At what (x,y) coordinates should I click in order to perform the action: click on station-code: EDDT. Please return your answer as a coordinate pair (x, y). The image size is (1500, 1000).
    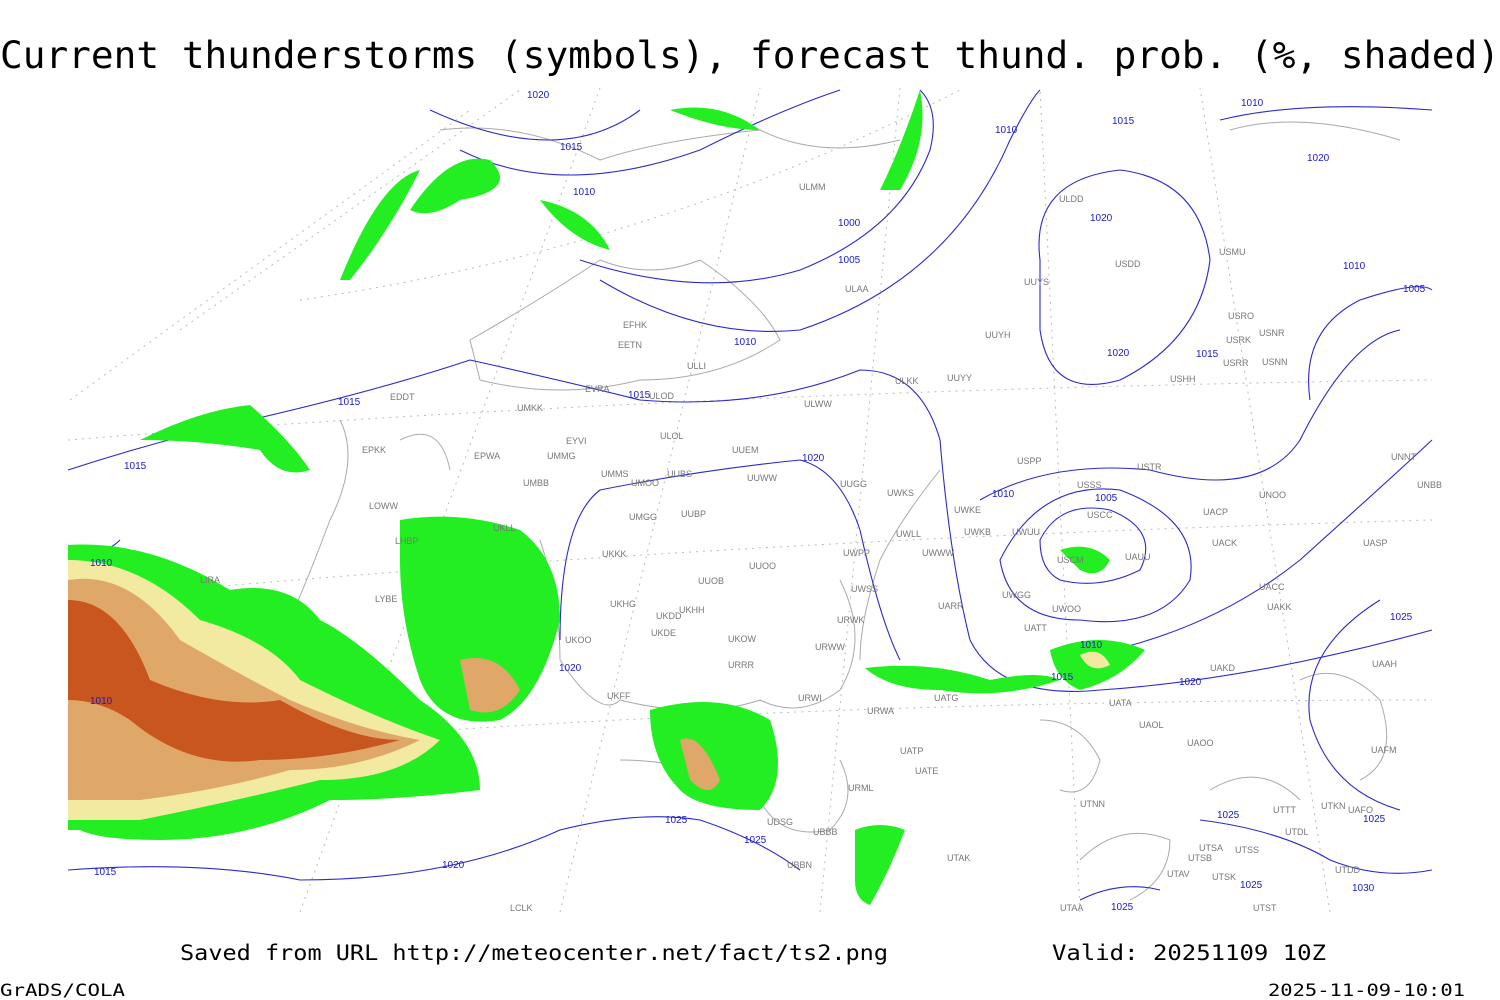
    Looking at the image, I should click on (402, 397).